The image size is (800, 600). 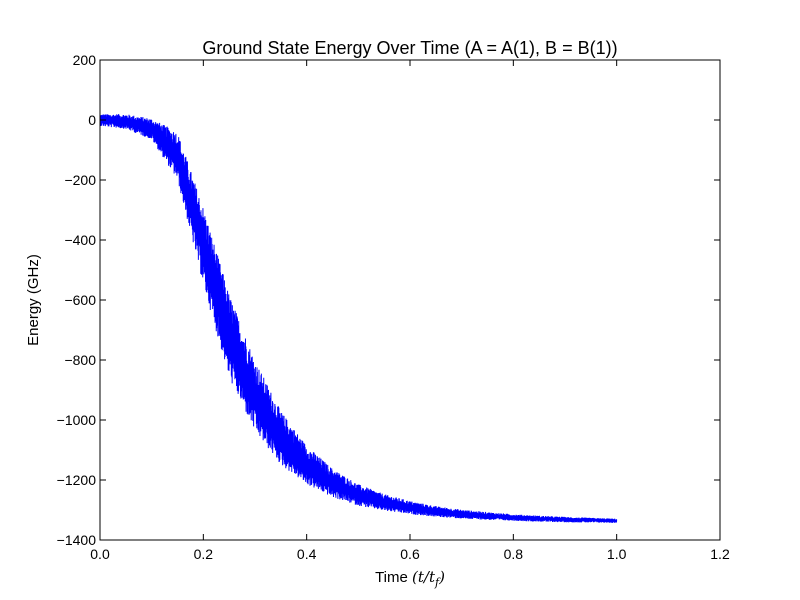 I want to click on y-tick-label: −800, so click(x=80, y=360).